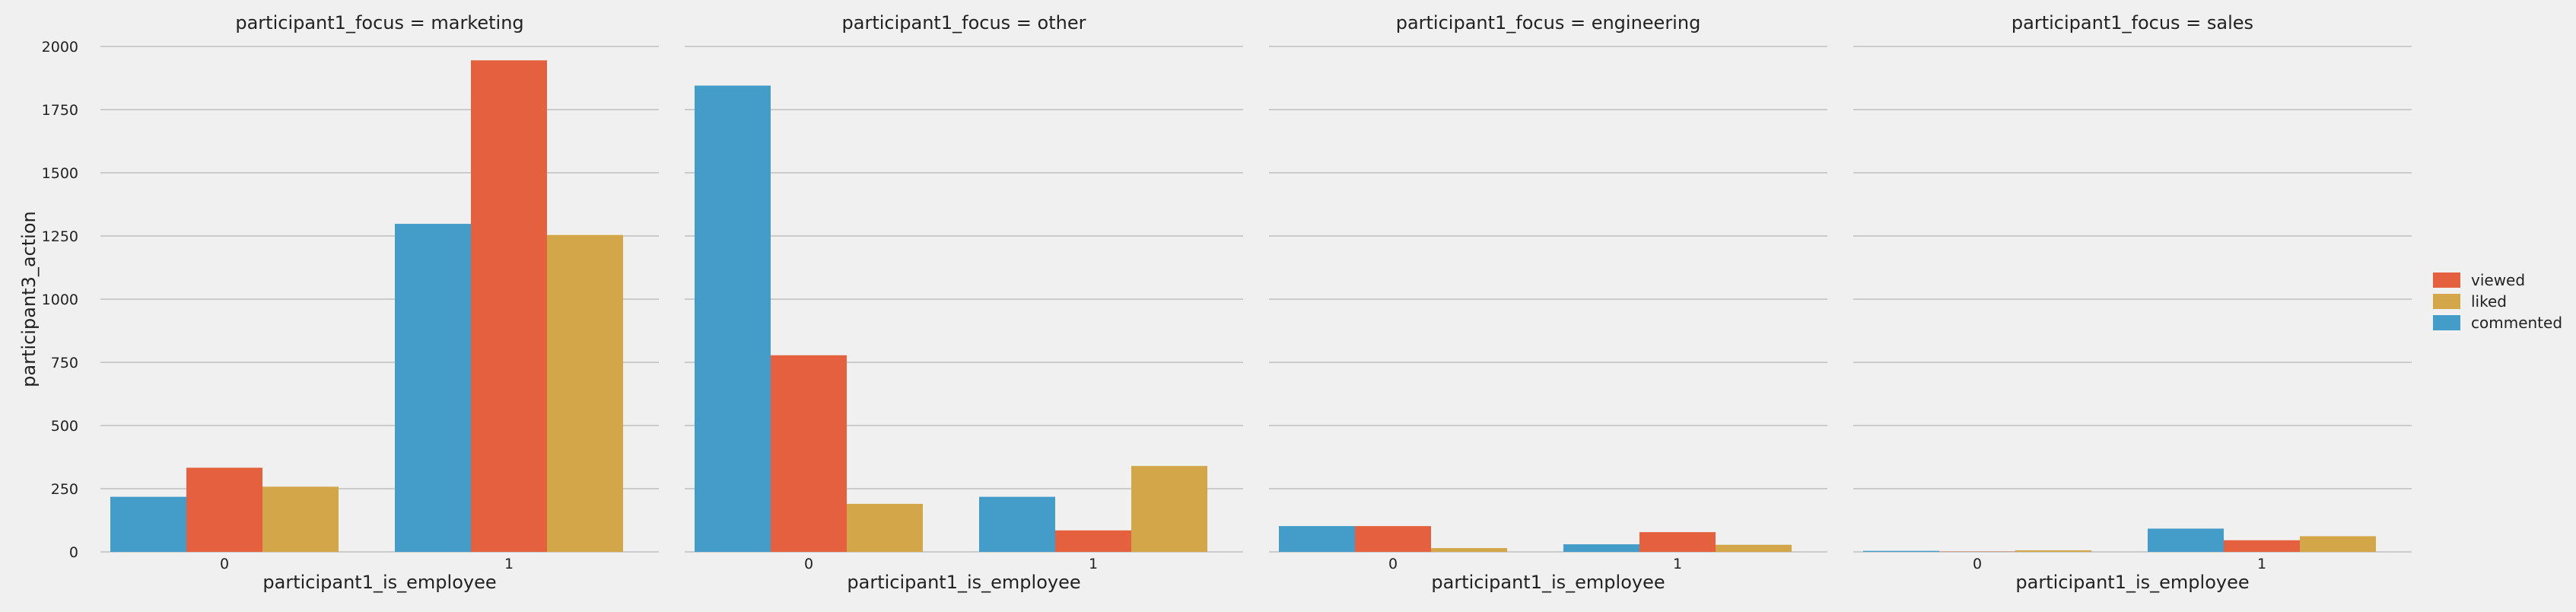 This screenshot has width=2576, height=612. Describe the element at coordinates (64, 426) in the screenshot. I see `y-tick-label: 500` at that location.